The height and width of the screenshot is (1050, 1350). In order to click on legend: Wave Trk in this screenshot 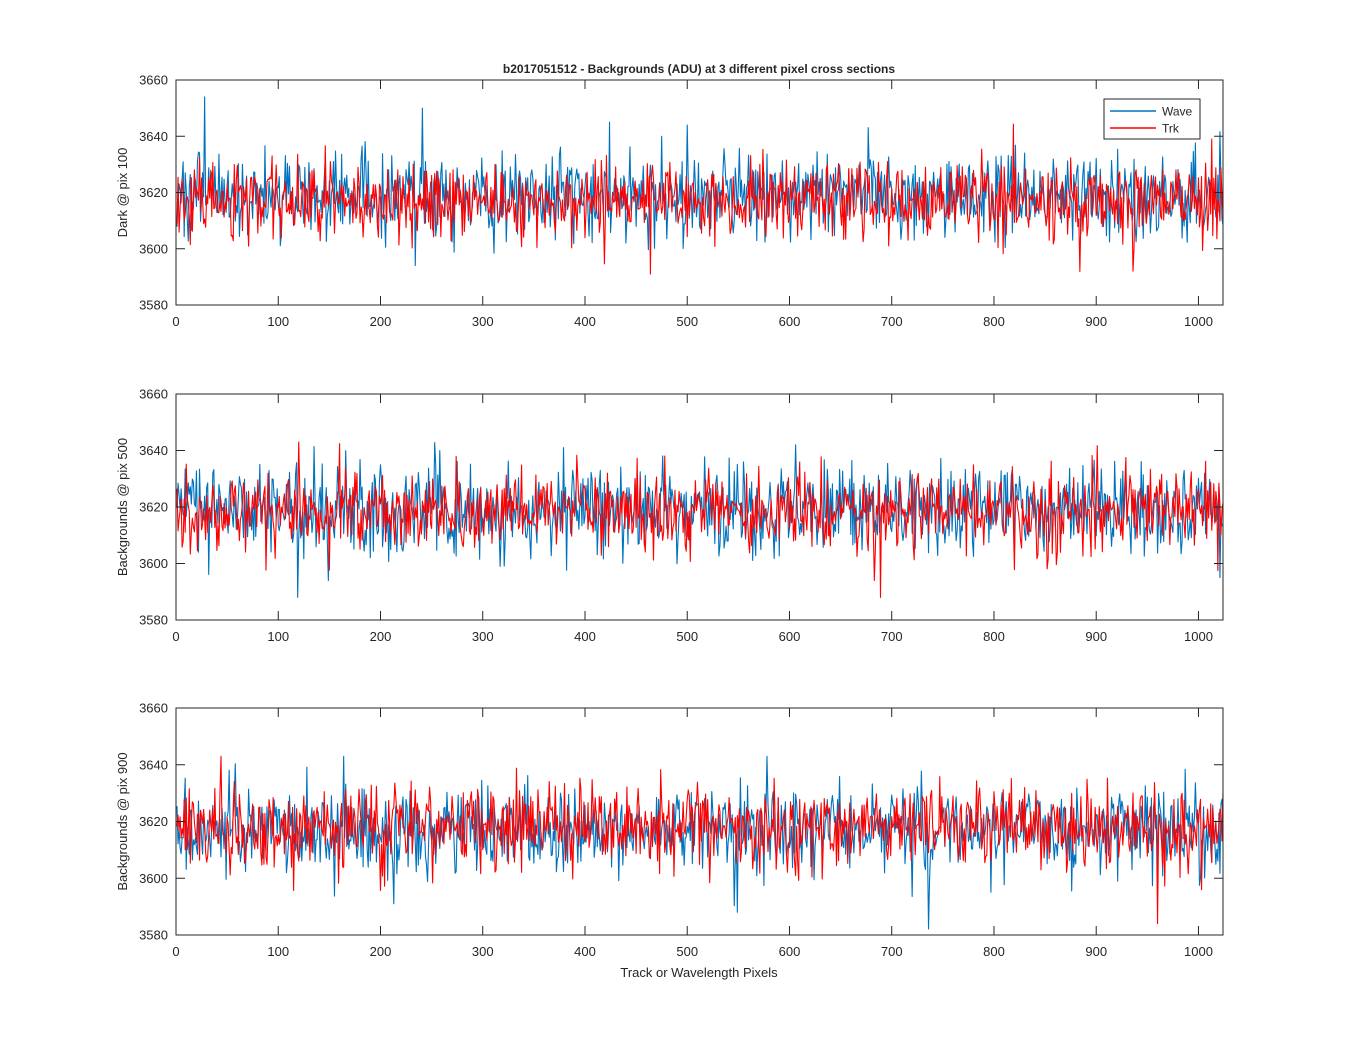, I will do `click(1152, 119)`.